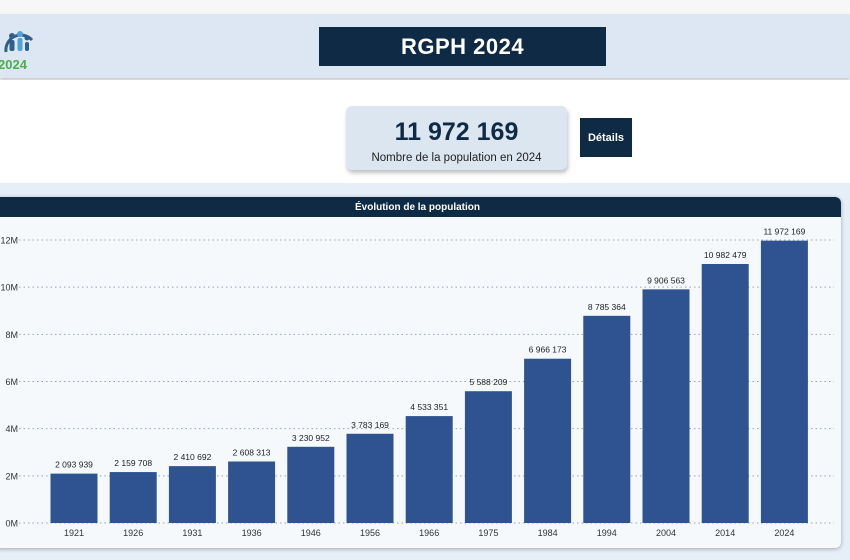  I want to click on data-label: 2 608 313, so click(252, 452).